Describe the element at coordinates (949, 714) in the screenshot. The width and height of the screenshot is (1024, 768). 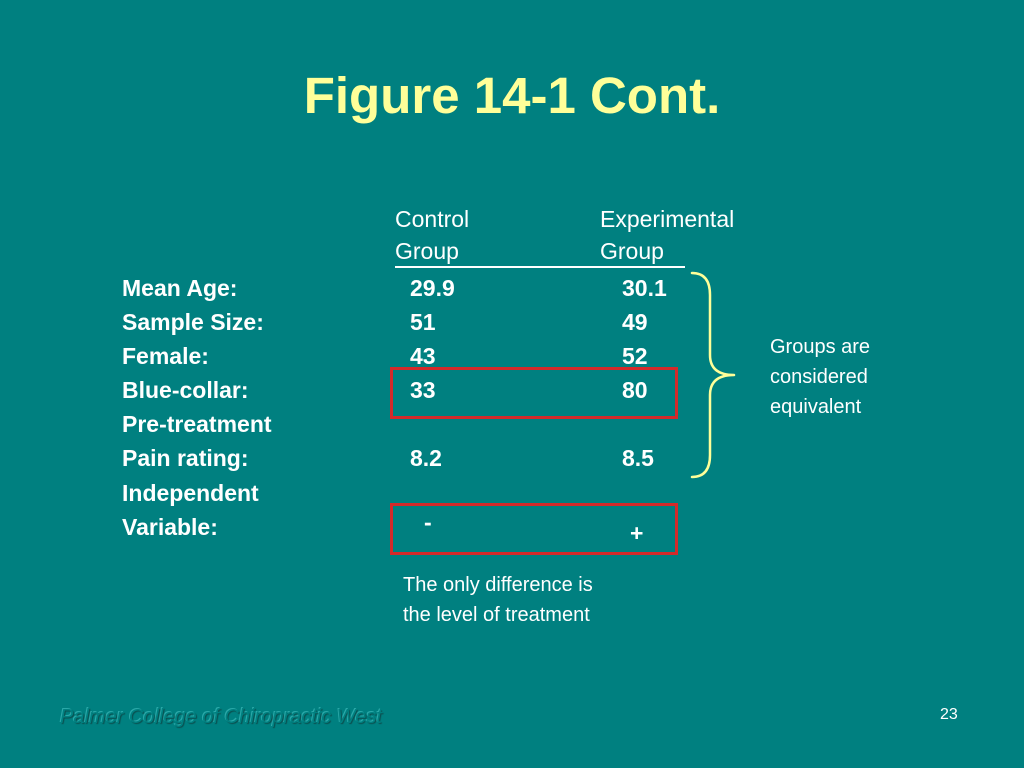
I see `page-number: 23` at that location.